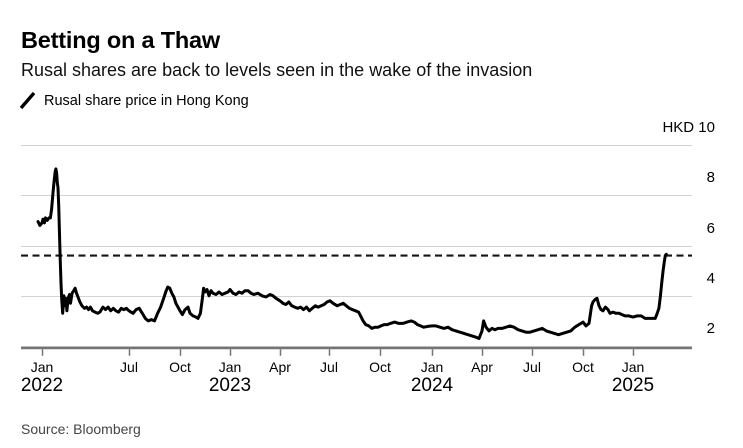 This screenshot has height=448, width=743. I want to click on y-axis-label: 2, so click(710, 328).